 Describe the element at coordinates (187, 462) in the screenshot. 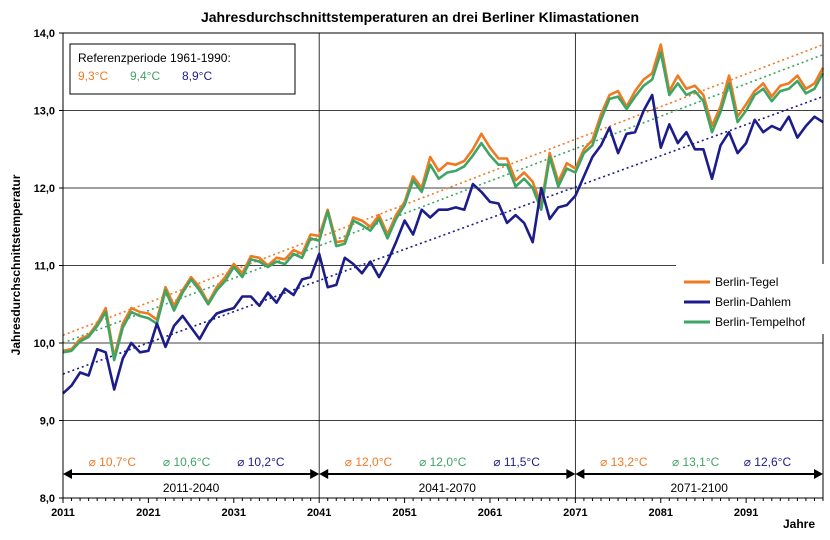

I see `period-average: ⌀ 10,6°C` at that location.